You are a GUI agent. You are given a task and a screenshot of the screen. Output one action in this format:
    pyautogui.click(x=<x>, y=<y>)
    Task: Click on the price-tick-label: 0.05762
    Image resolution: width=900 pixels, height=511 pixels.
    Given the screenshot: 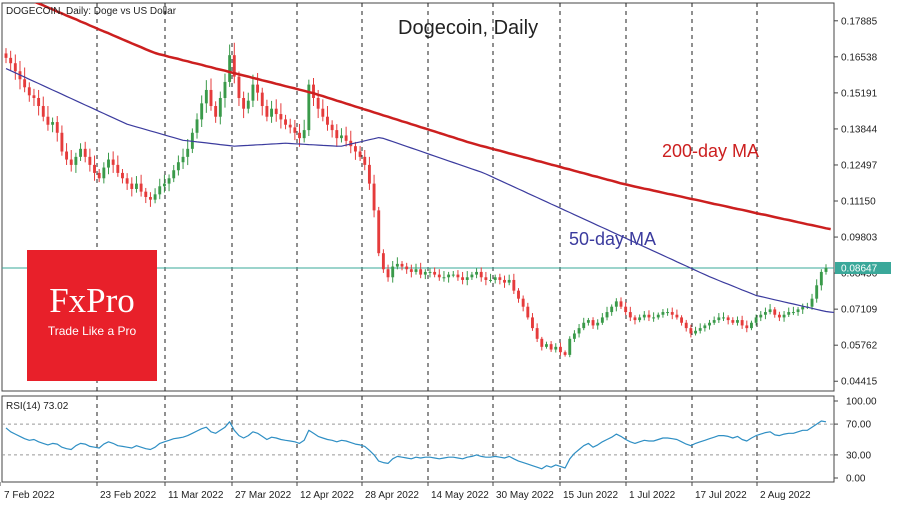 What is the action you would take?
    pyautogui.click(x=859, y=346)
    